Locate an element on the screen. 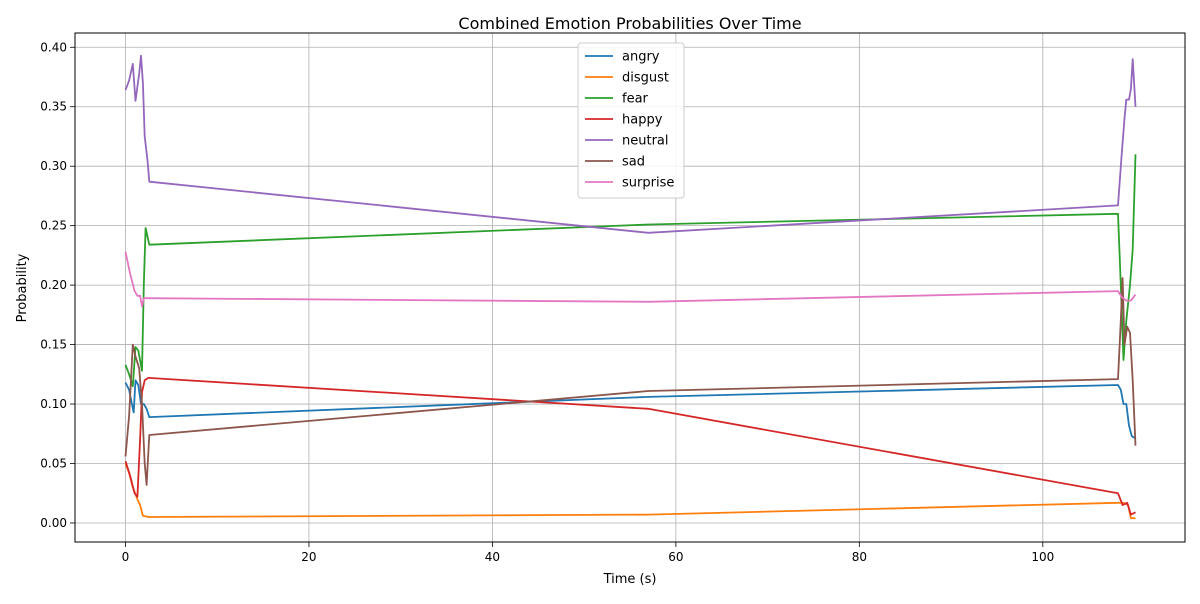 The image size is (1200, 604). x-tick-label: 40 is located at coordinates (492, 557).